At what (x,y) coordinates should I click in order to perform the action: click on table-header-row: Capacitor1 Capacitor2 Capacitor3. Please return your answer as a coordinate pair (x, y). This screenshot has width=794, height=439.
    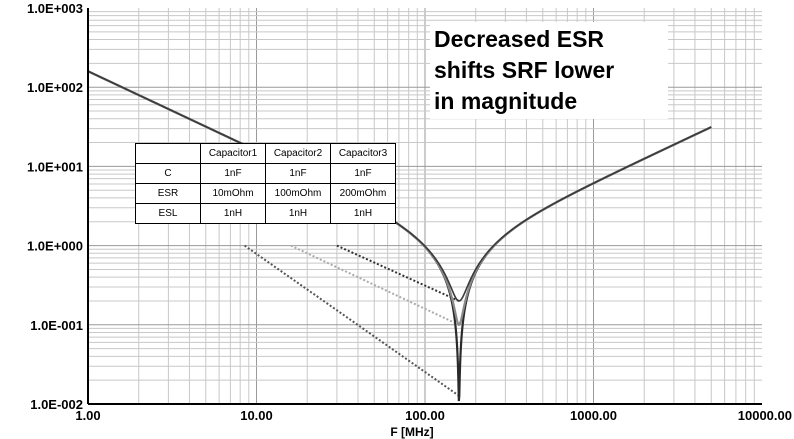
    Looking at the image, I should click on (265, 153).